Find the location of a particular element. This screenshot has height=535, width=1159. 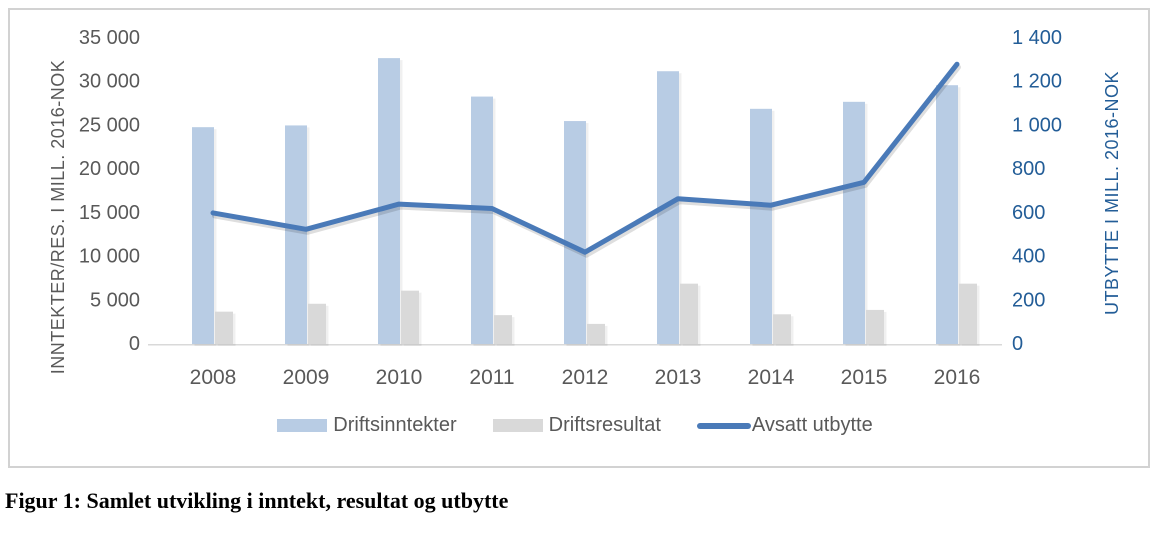

right-axis-tick: 800 is located at coordinates (1028, 169).